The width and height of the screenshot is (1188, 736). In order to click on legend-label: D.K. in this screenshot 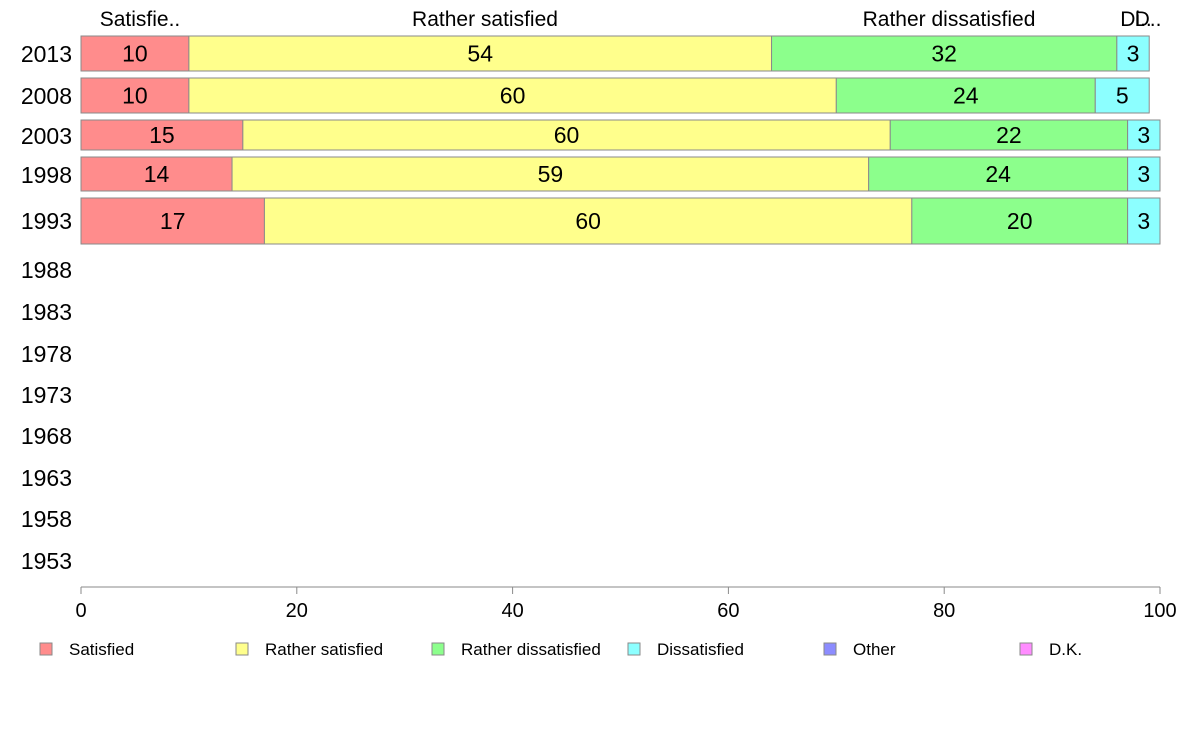, I will do `click(1065, 649)`.